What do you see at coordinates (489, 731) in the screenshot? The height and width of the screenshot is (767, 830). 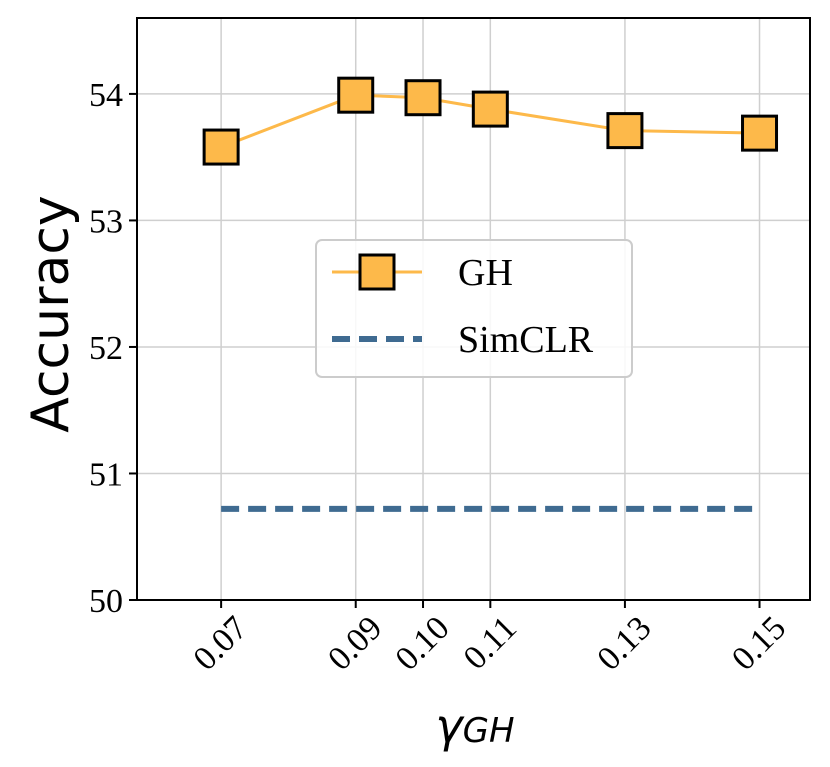 I see `x-axis-label-subscript: GH` at bounding box center [489, 731].